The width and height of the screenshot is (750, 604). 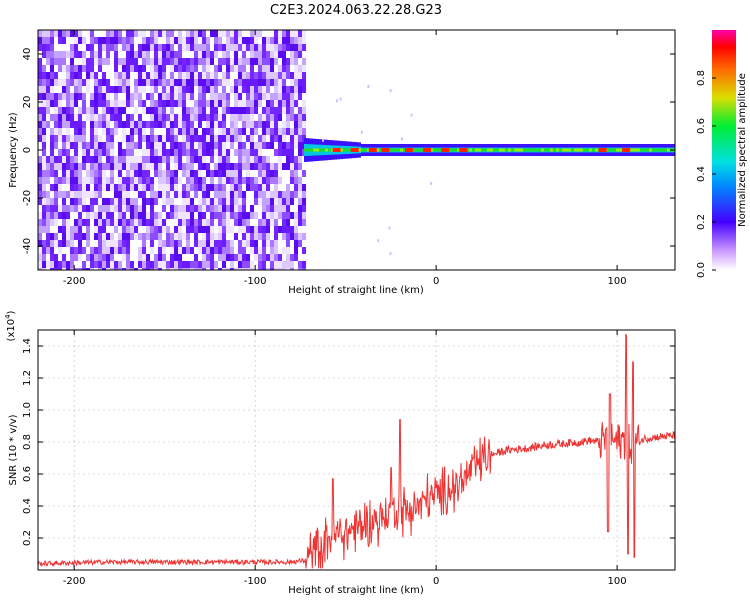 What do you see at coordinates (10, 325) in the screenshot?
I see `svg-text: (x104)` at bounding box center [10, 325].